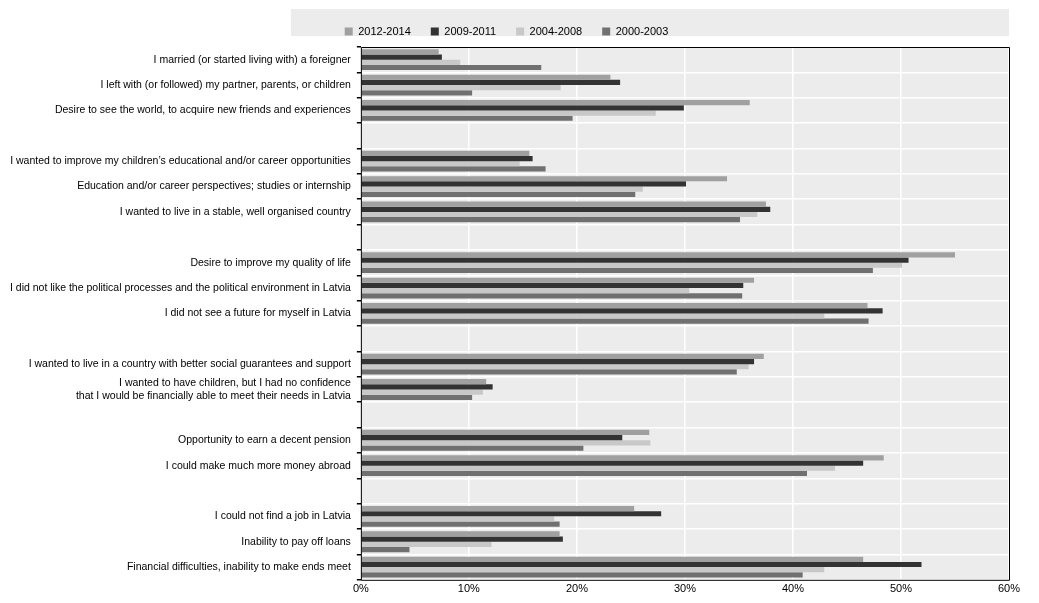 The width and height of the screenshot is (1039, 603). I want to click on y-tick-label: I did not like the political processes and the political environment in Latvia, so click(180, 286).